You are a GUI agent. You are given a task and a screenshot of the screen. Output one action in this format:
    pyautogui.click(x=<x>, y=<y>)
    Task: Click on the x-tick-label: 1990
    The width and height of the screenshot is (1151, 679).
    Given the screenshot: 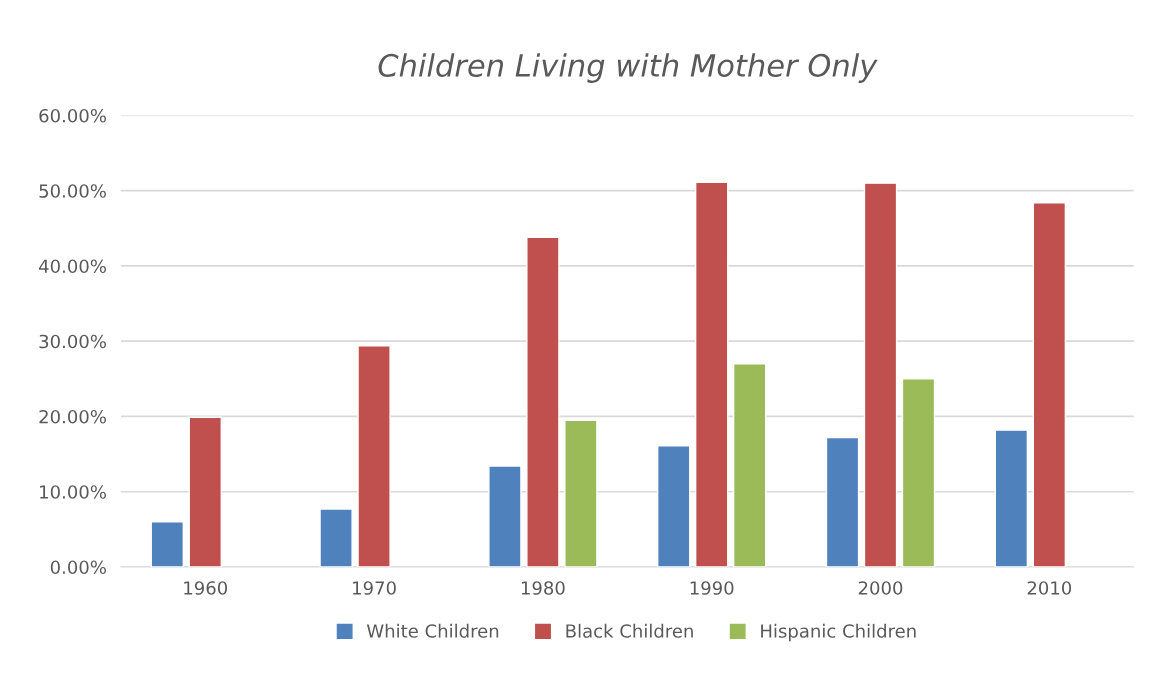 What is the action you would take?
    pyautogui.click(x=712, y=588)
    